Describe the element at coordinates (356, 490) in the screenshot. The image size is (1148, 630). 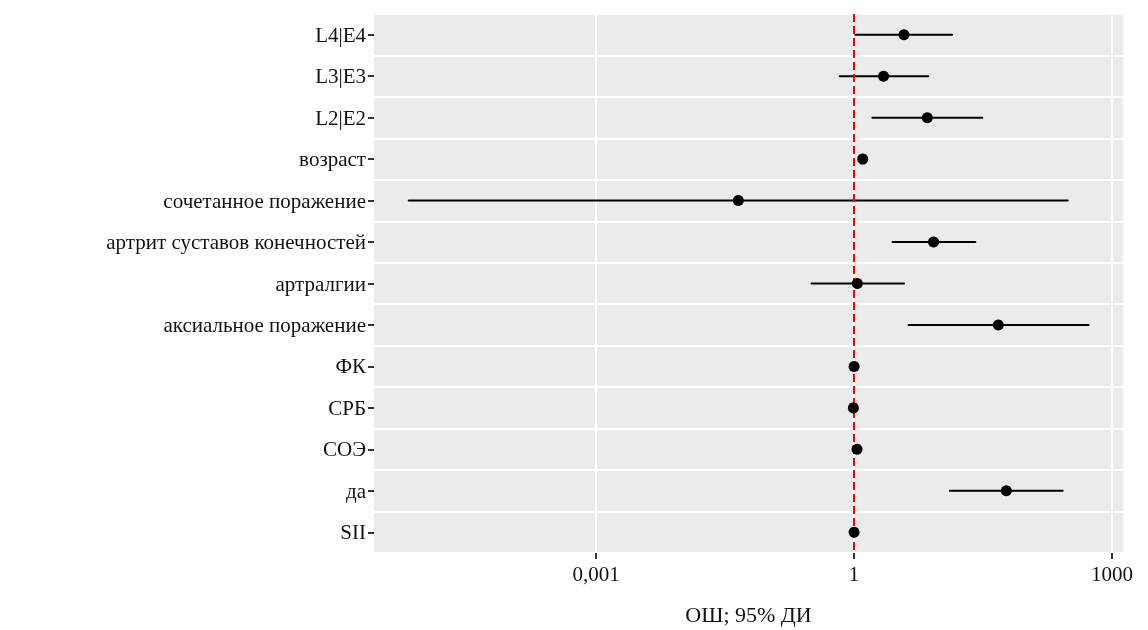
I see `y-tick-label: да` at that location.